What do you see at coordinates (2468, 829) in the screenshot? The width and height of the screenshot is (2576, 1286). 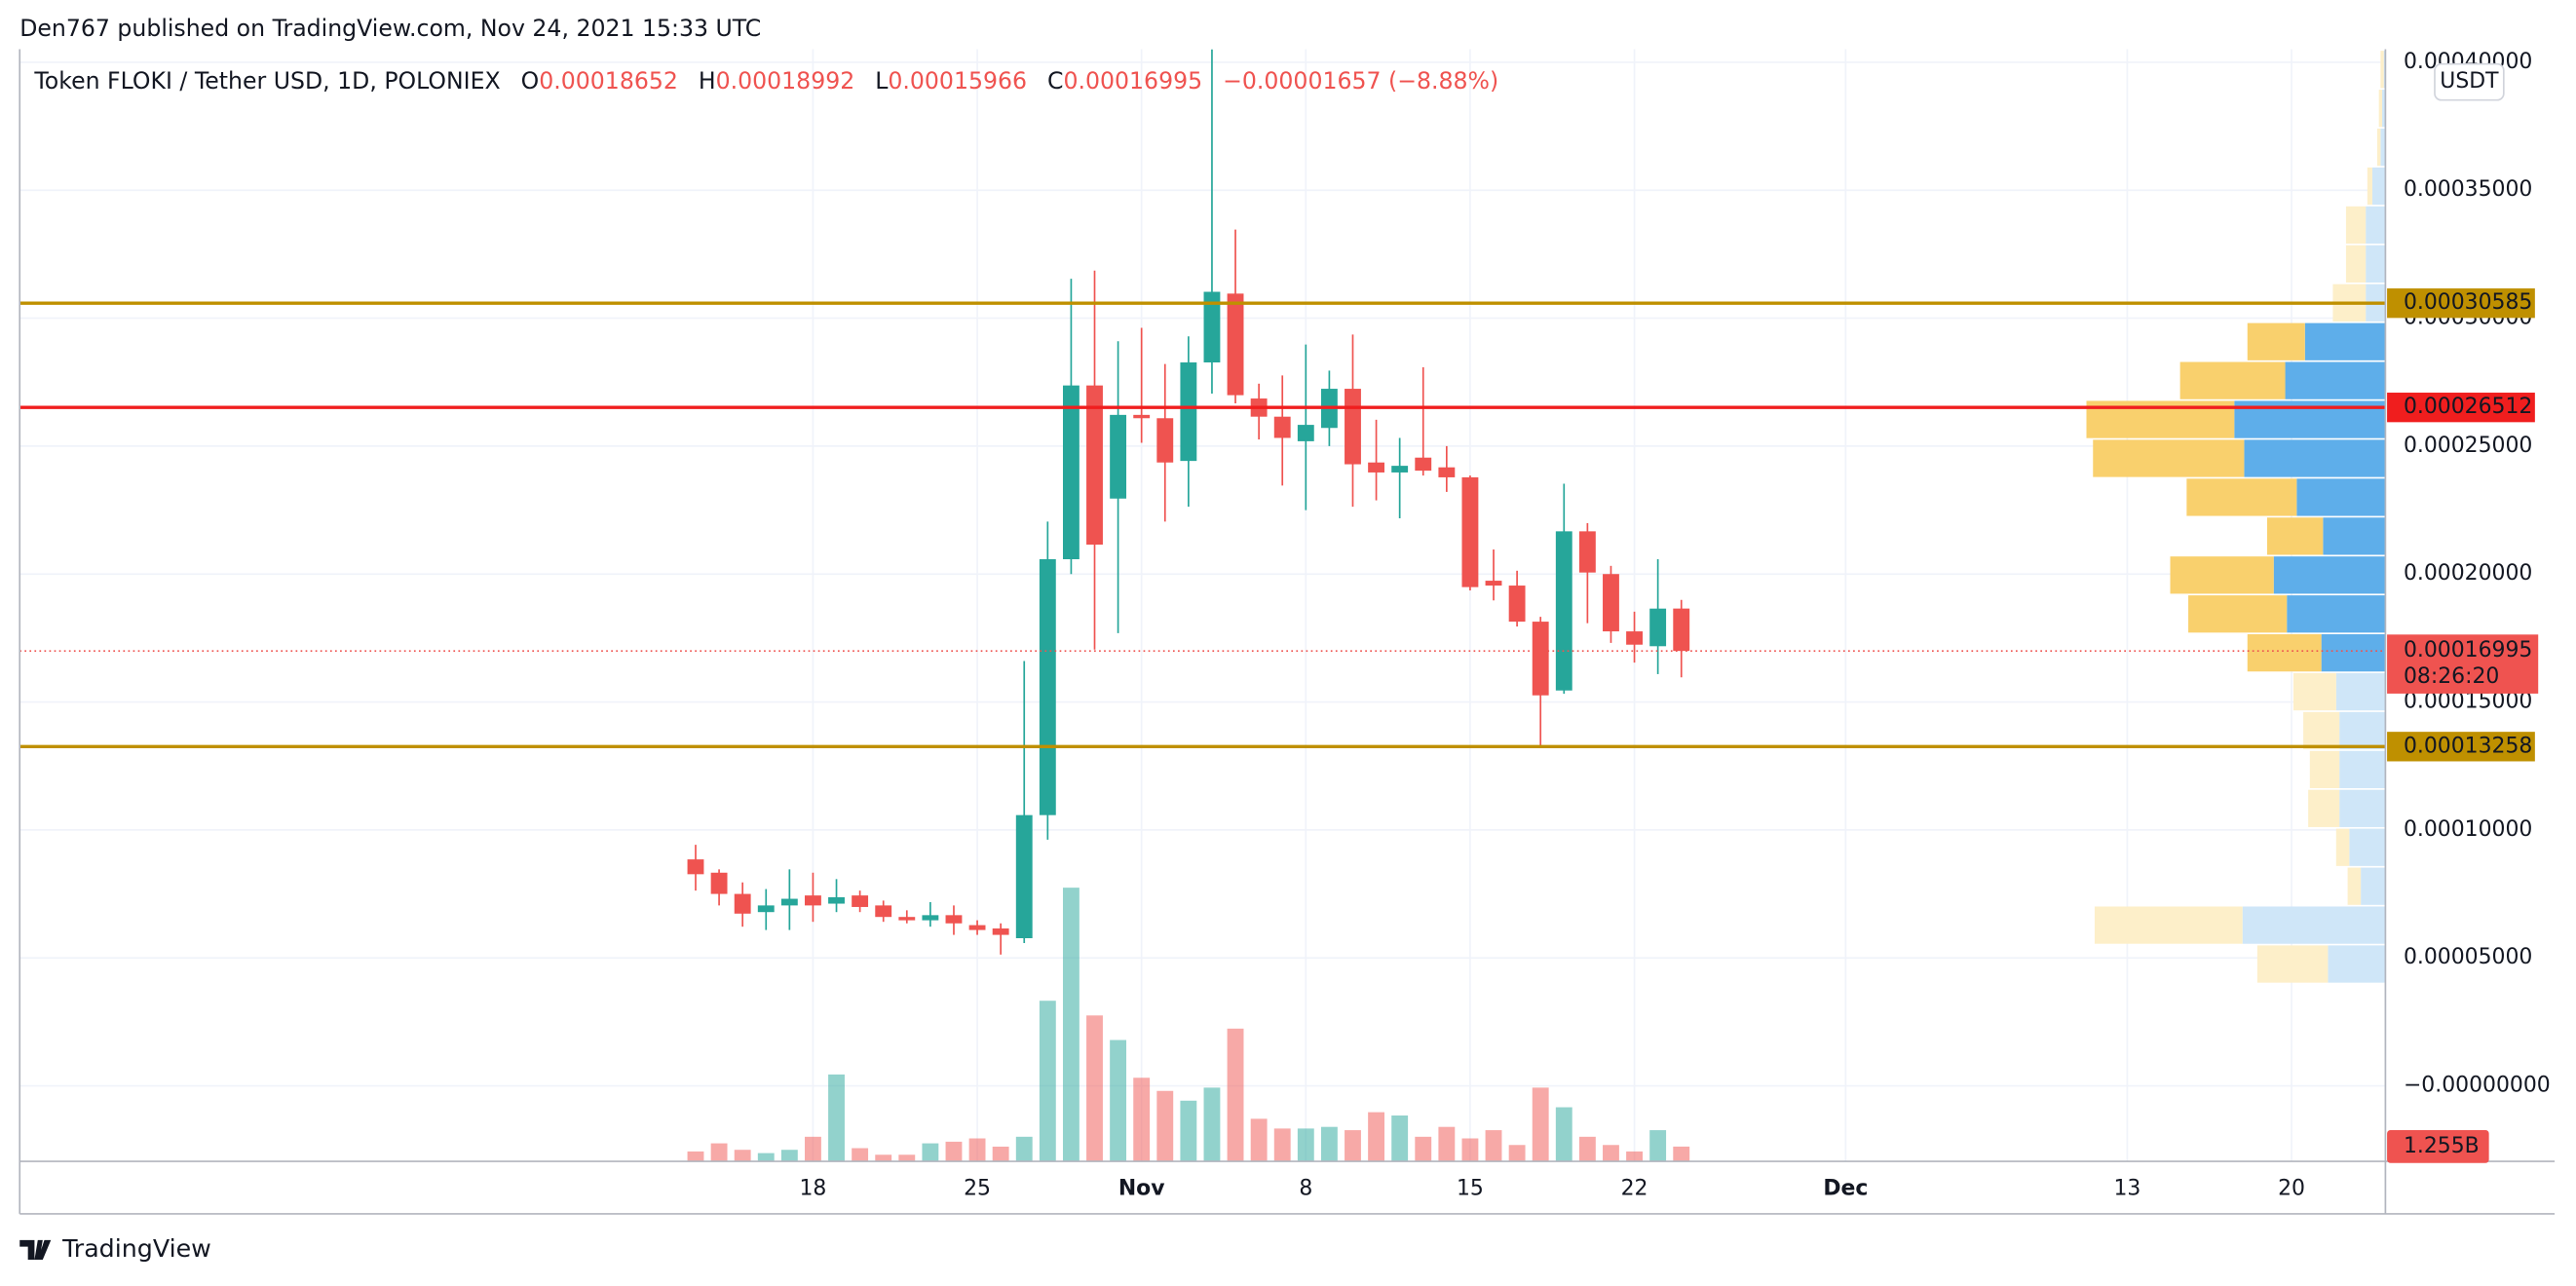 I see `y-tick-label: 0.00010000` at bounding box center [2468, 829].